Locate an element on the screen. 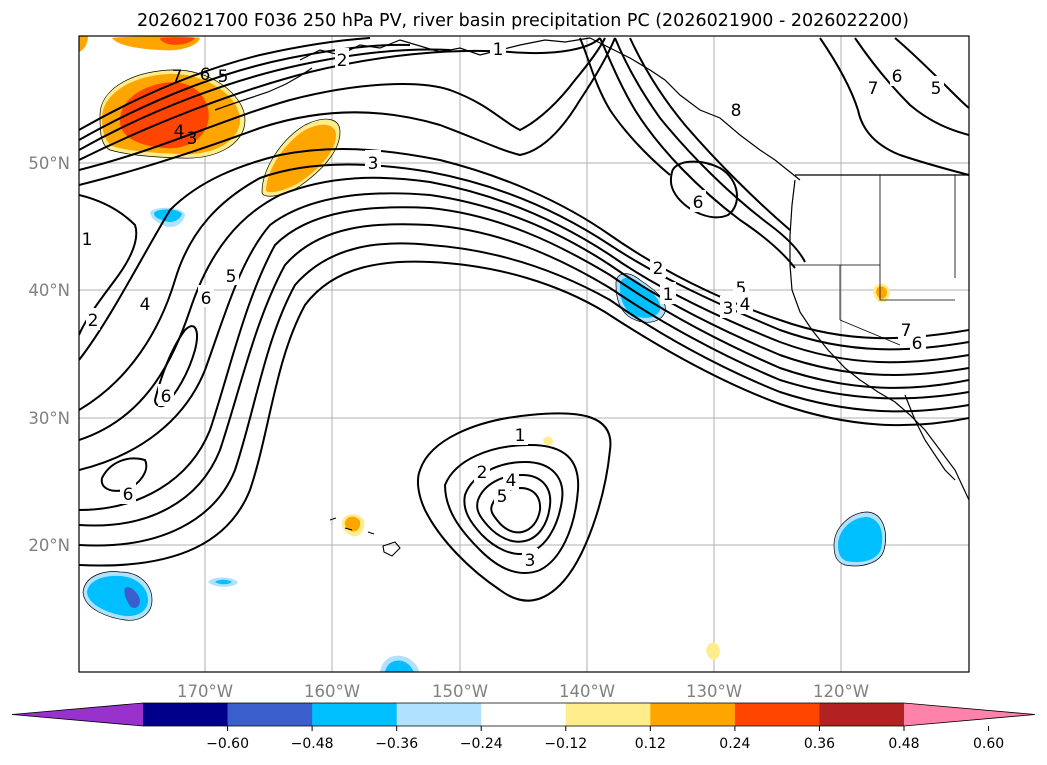 The height and width of the screenshot is (765, 1047). colorbar-tick-label: −0.60 is located at coordinates (227, 744).